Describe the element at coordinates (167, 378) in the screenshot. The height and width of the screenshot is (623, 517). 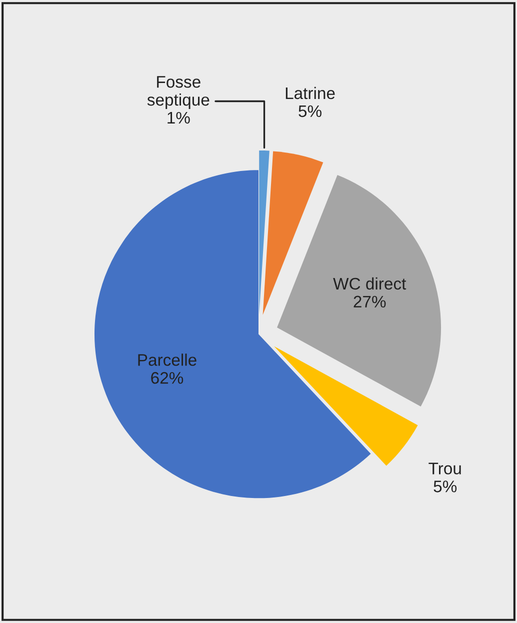
I see `data-label: 62%` at that location.